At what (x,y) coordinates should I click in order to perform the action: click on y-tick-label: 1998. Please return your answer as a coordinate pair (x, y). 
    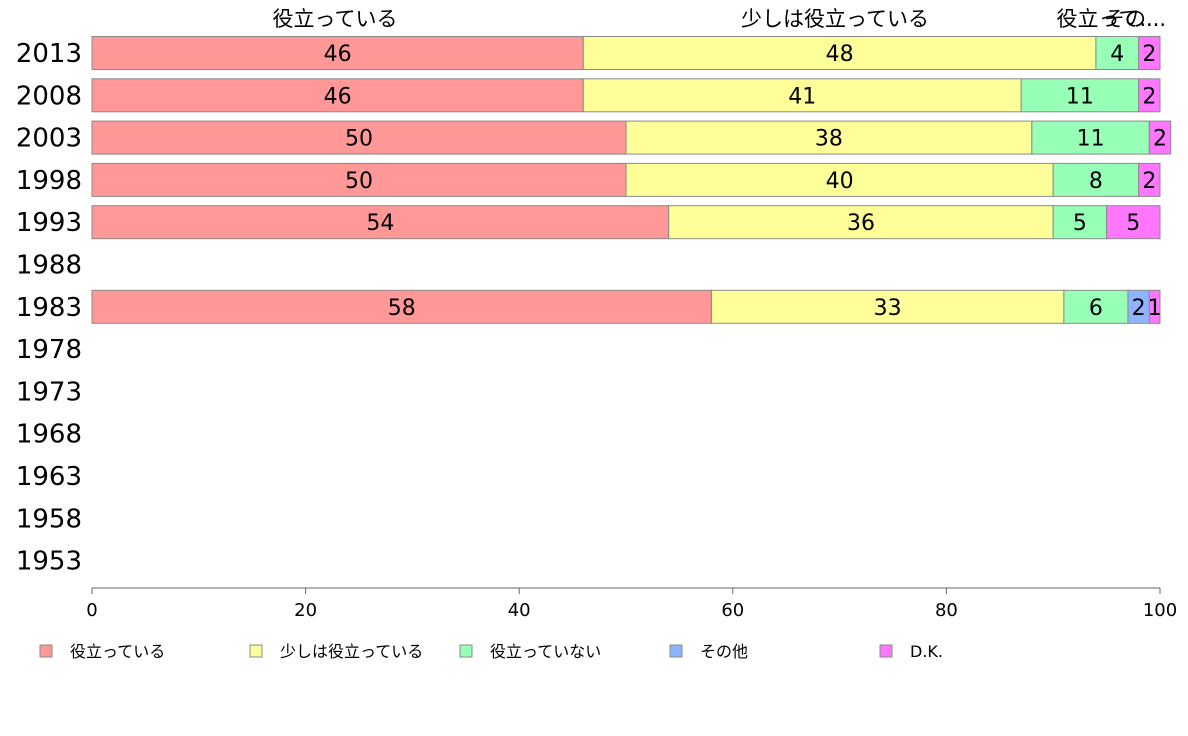
    Looking at the image, I should click on (49, 181).